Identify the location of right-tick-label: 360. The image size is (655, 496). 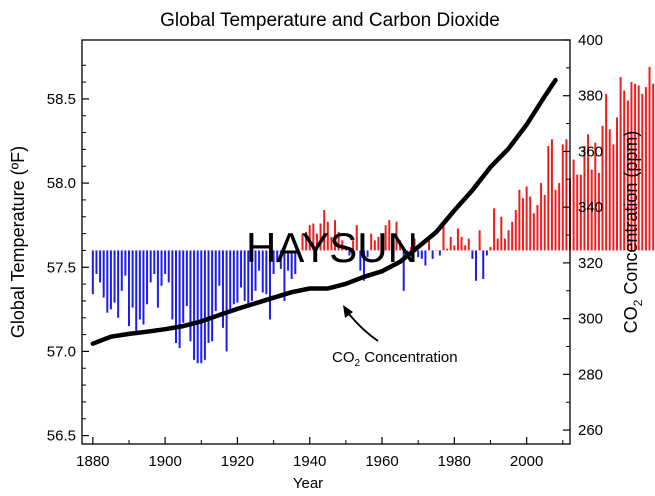
(590, 151).